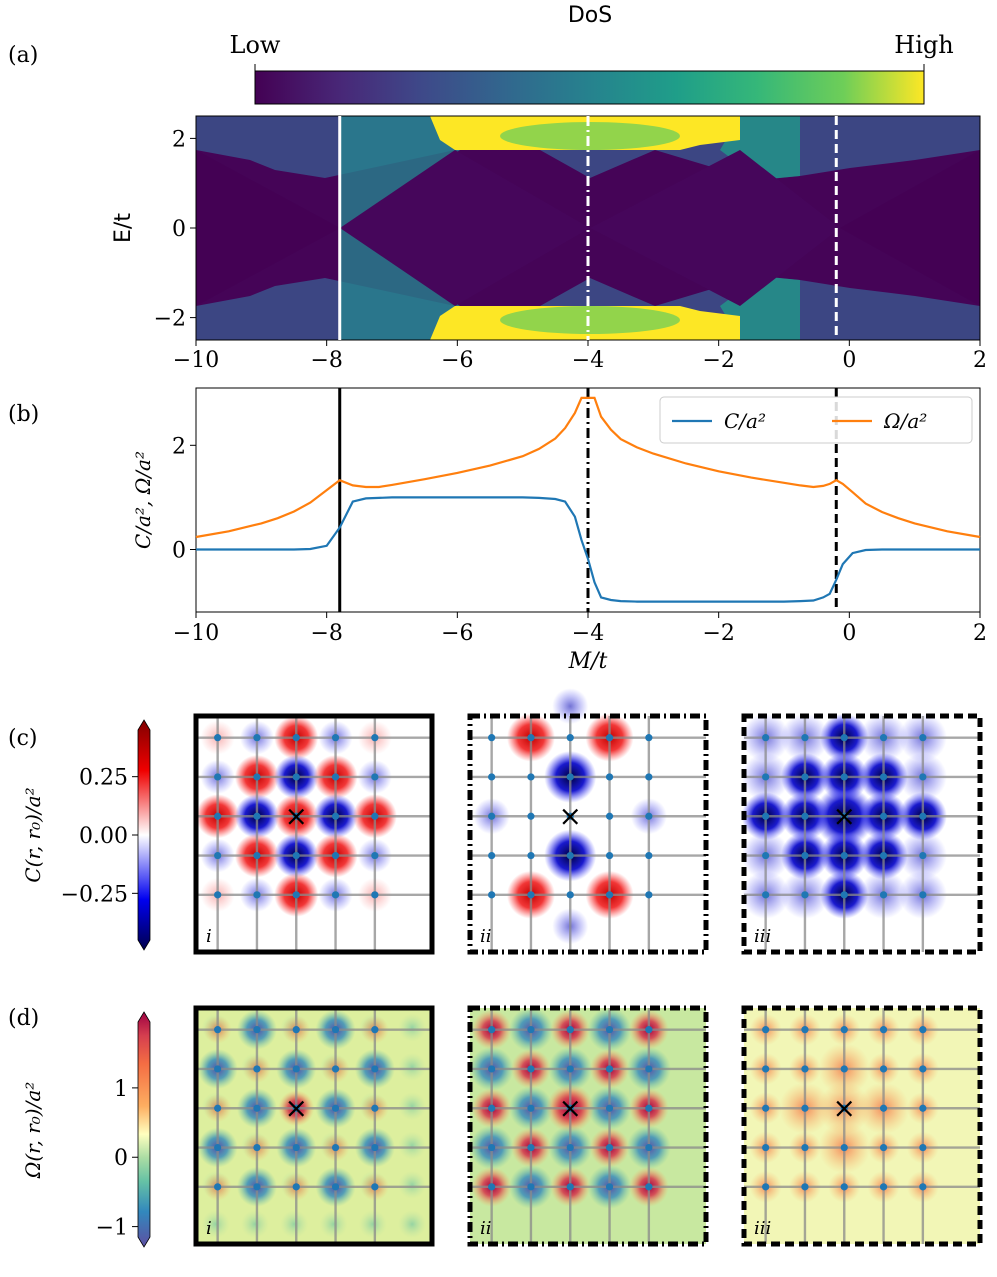  Describe the element at coordinates (255, 45) in the screenshot. I see `dos-colorbar-low-label: Low` at that location.